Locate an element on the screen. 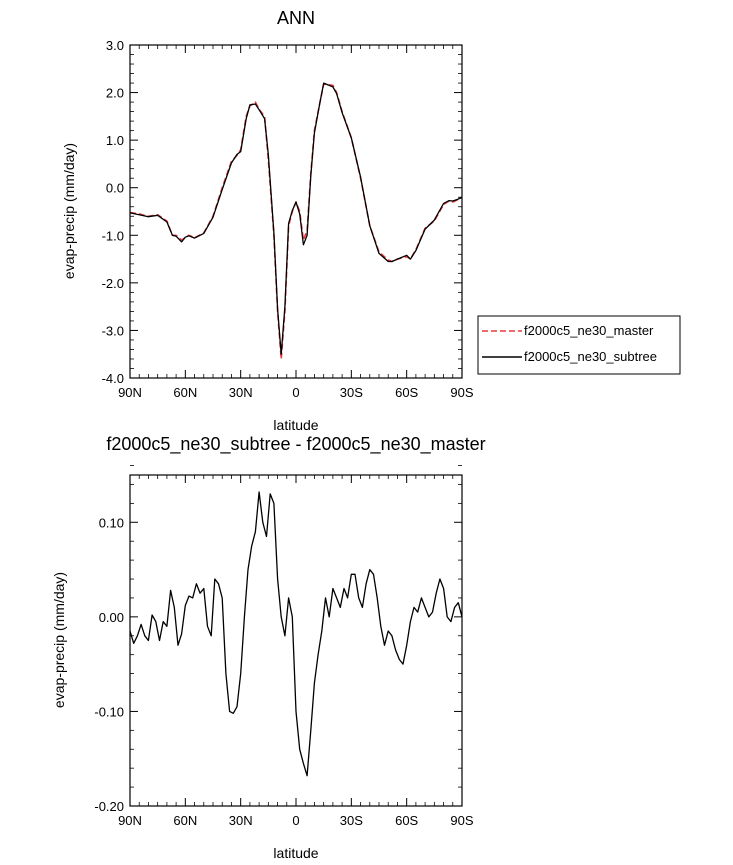  bottom-y-tick-label: -0.10 is located at coordinates (109, 711).